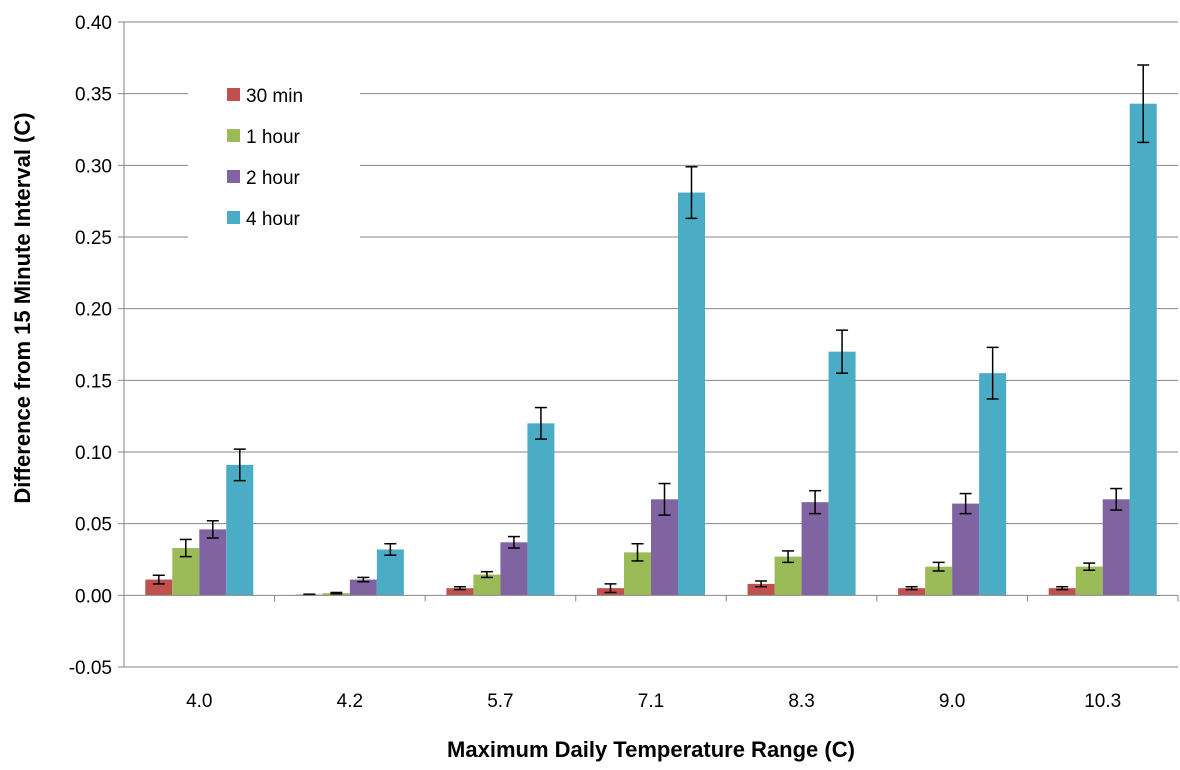  What do you see at coordinates (350, 701) in the screenshot?
I see `x-tick-label: 4.2` at bounding box center [350, 701].